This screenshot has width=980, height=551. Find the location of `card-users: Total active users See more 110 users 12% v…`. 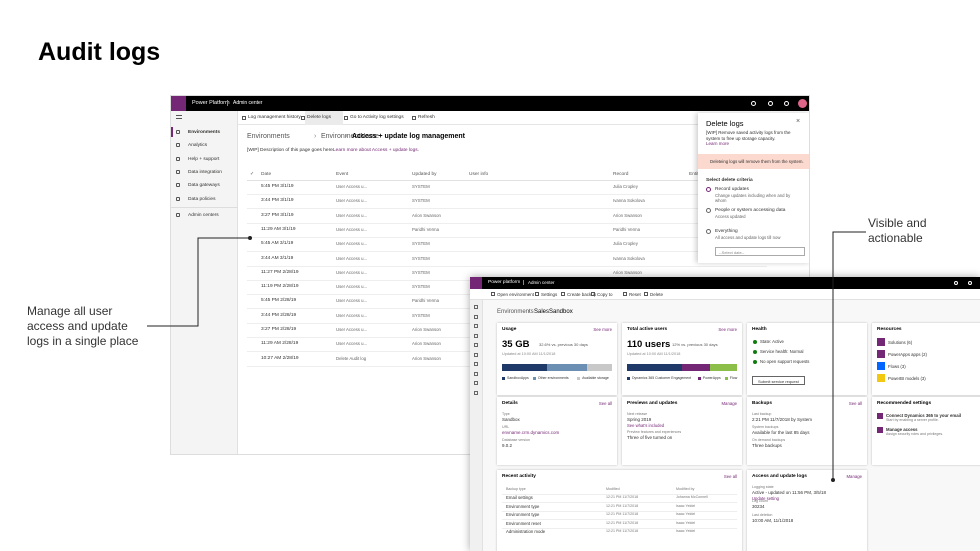

card-users: Total active users See more 110 users 12% v… is located at coordinates (682, 359).